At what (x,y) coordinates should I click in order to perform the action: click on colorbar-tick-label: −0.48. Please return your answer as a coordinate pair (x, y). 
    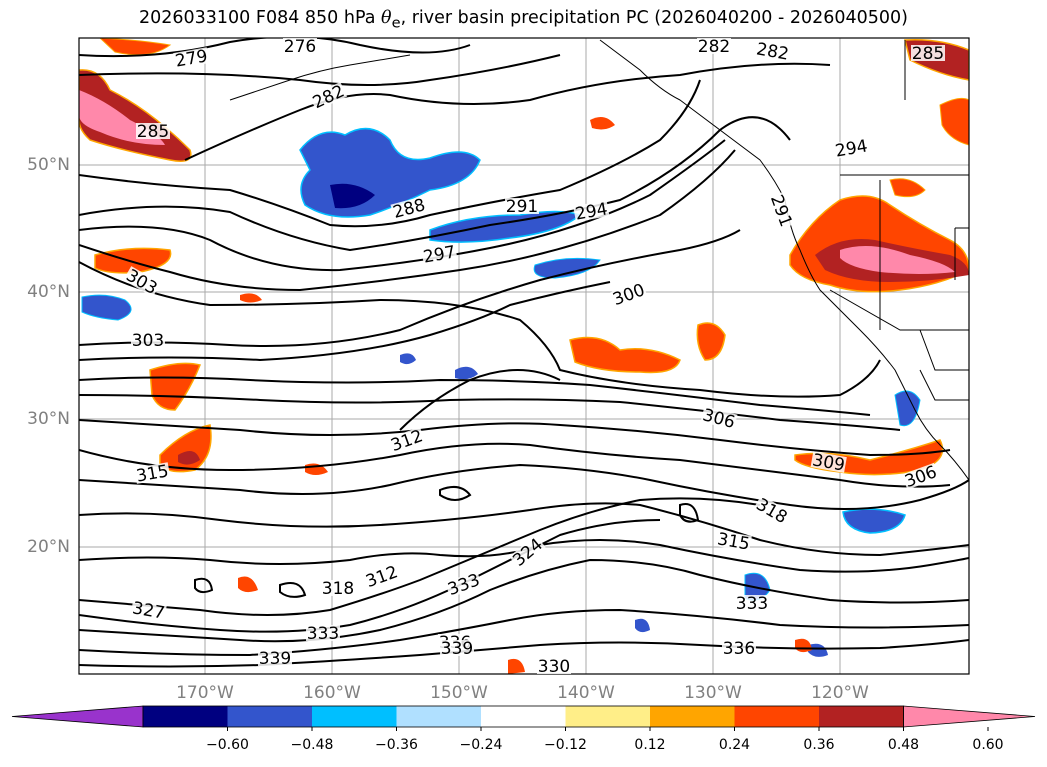
    Looking at the image, I should click on (312, 745).